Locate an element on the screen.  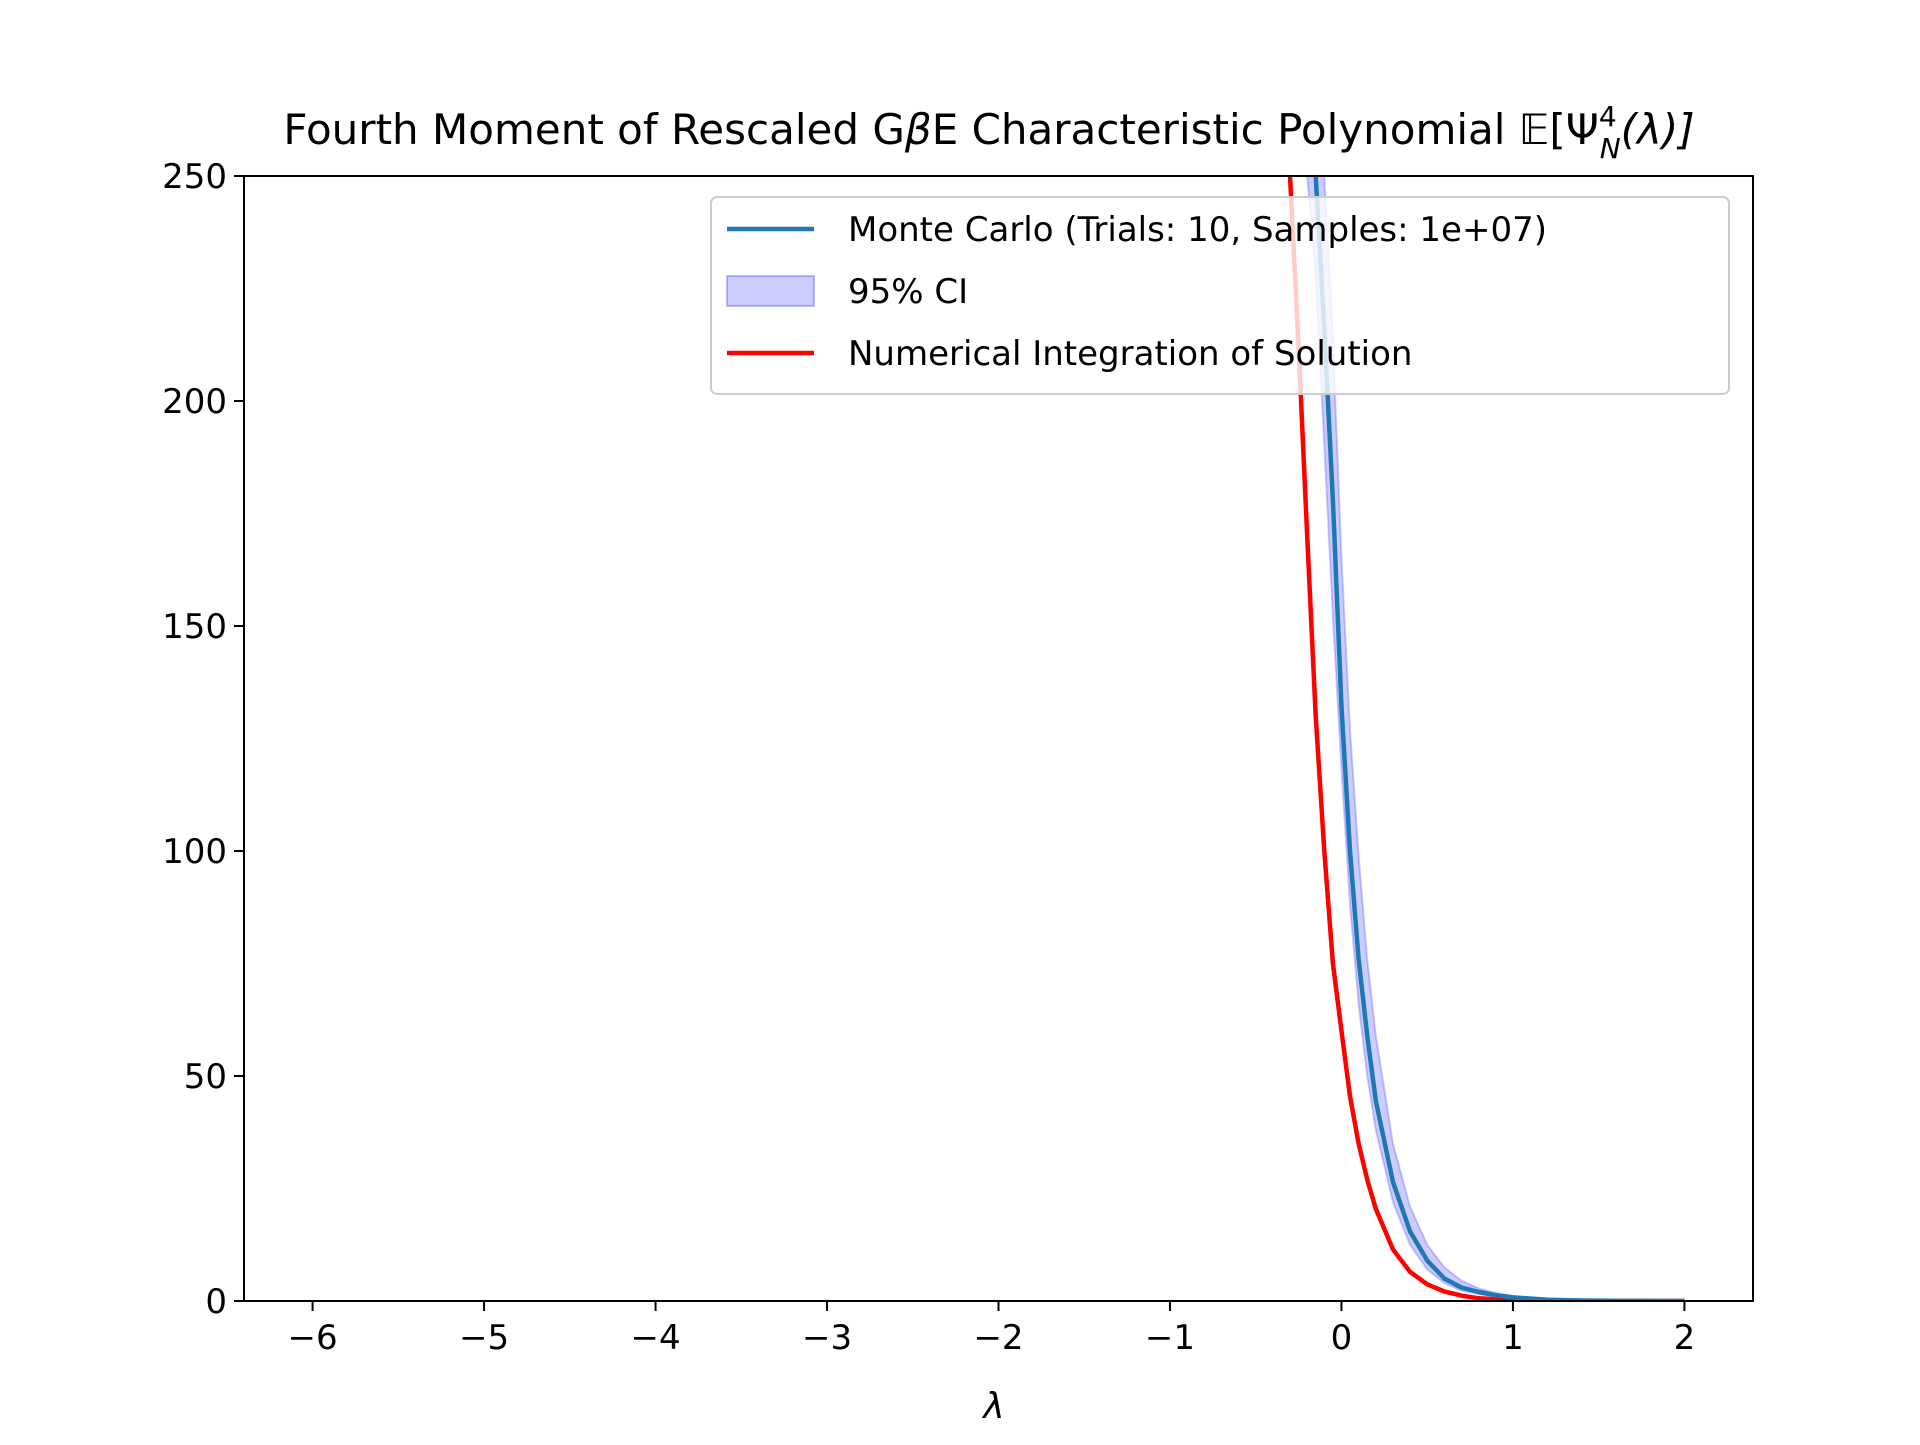
x-tick-label: −1 is located at coordinates (1170, 1338).